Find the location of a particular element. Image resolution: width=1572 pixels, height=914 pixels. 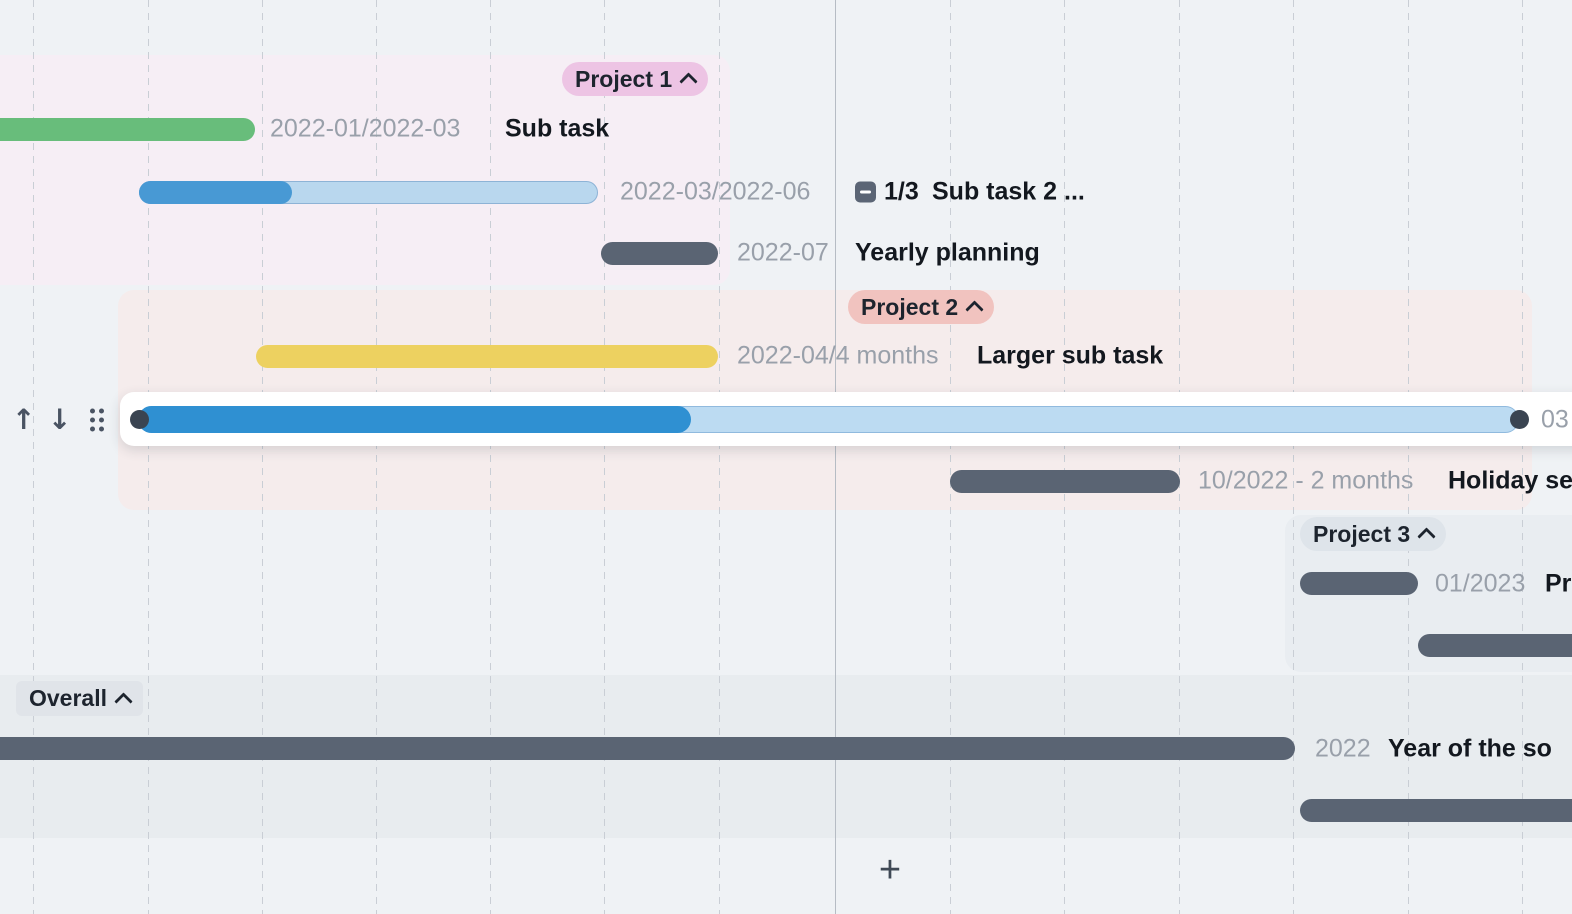

task-name-label: Yearly planning is located at coordinates (947, 252).